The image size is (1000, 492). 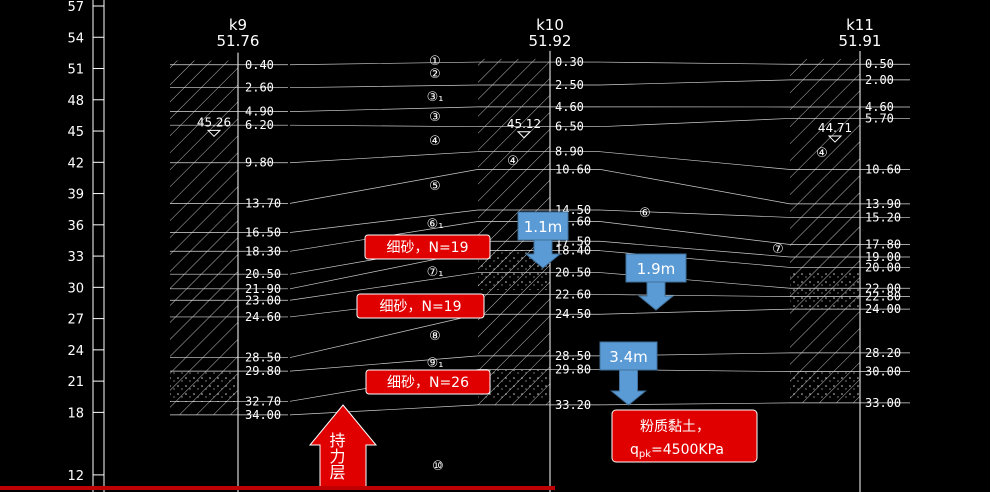 What do you see at coordinates (883, 372) in the screenshot?
I see `depth-label: 30.00` at bounding box center [883, 372].